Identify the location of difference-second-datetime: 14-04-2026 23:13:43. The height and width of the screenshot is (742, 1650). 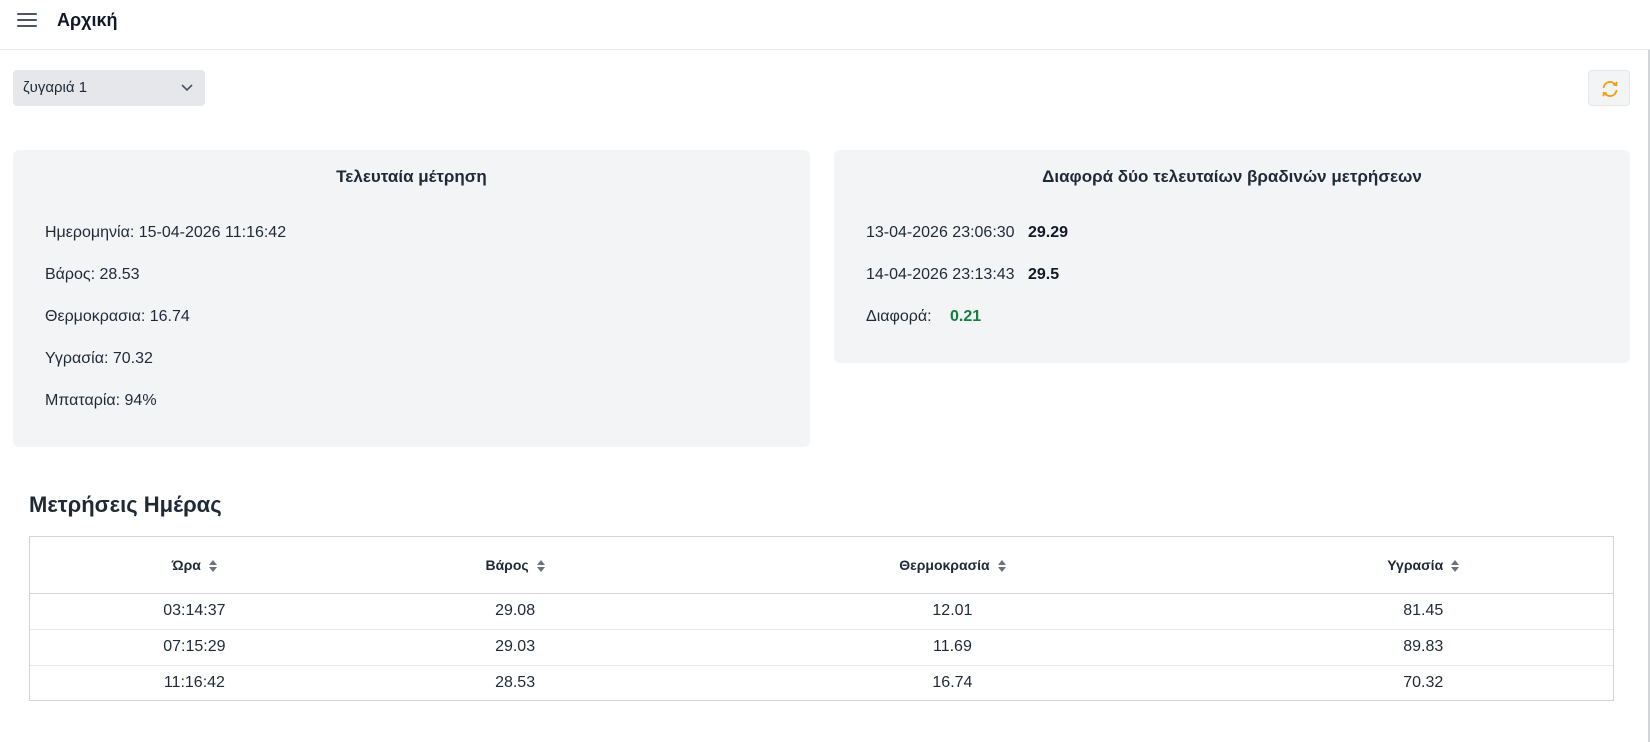
(940, 274).